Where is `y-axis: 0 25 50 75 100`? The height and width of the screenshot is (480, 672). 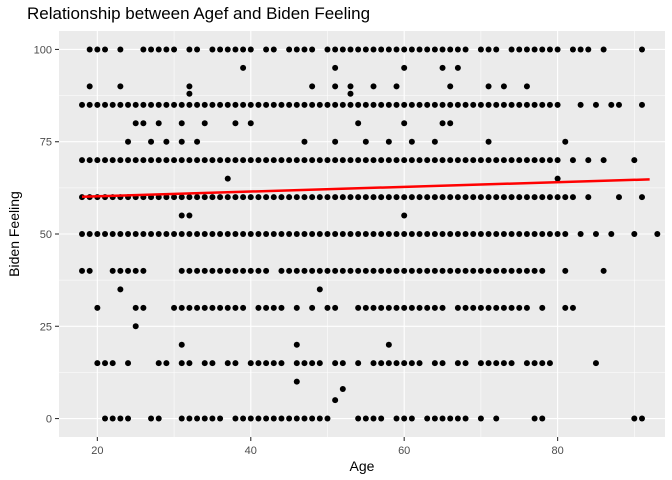 y-axis: 0 25 50 75 100 is located at coordinates (46, 235).